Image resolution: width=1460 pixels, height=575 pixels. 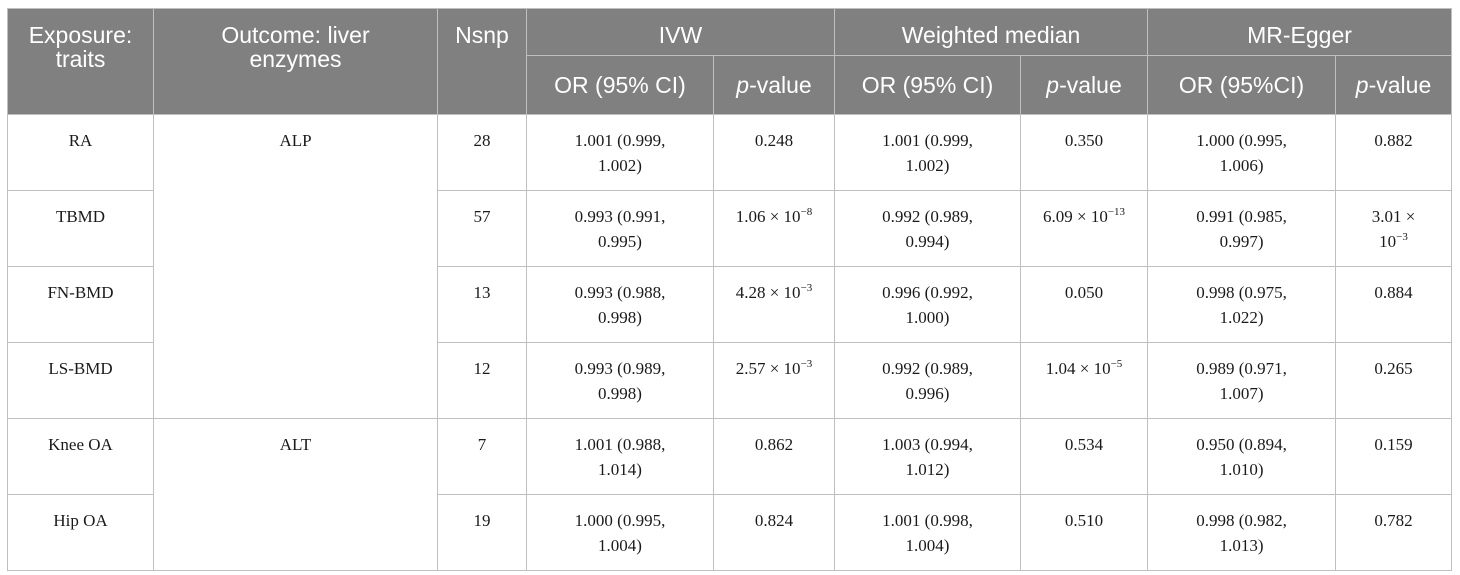 I want to click on cell-ivw-p: 1.06 × 10−8, so click(x=774, y=228).